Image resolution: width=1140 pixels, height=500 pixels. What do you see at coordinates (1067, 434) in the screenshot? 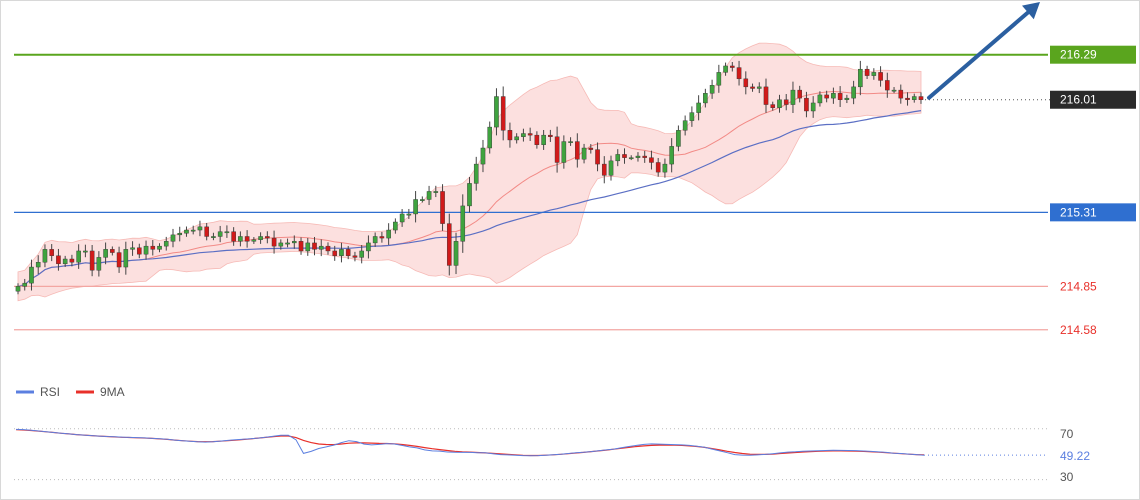
I see `rsi-tick-70: 70` at bounding box center [1067, 434].